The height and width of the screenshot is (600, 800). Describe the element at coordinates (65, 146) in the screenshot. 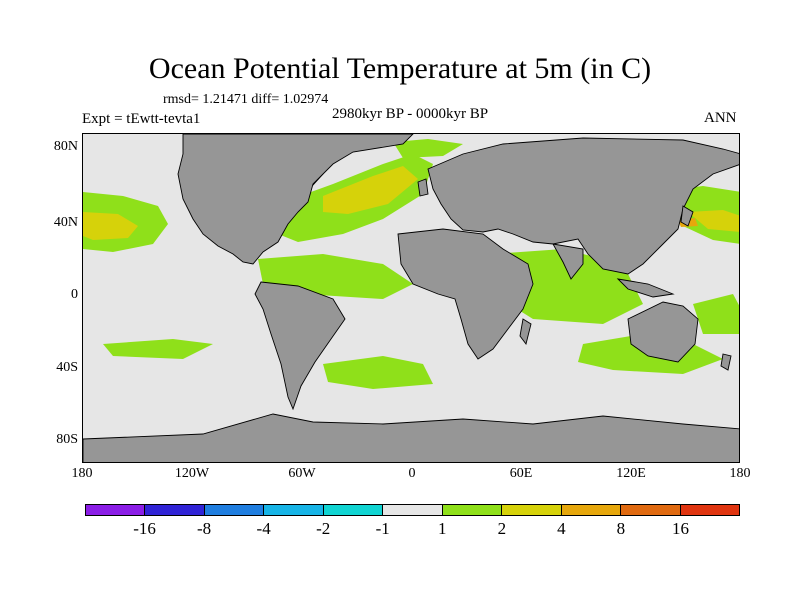

I see `lat-tick-label: 80N` at that location.